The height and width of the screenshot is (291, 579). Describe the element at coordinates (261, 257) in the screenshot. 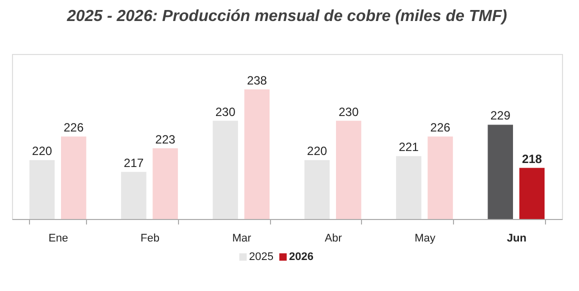

I see `legend-label: 2025` at that location.